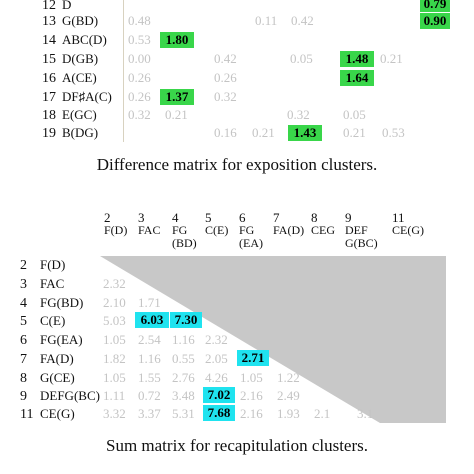 Image resolution: width=474 pixels, height=474 pixels. What do you see at coordinates (152, 320) in the screenshot?
I see `highlighted-cell: 6.03` at bounding box center [152, 320].